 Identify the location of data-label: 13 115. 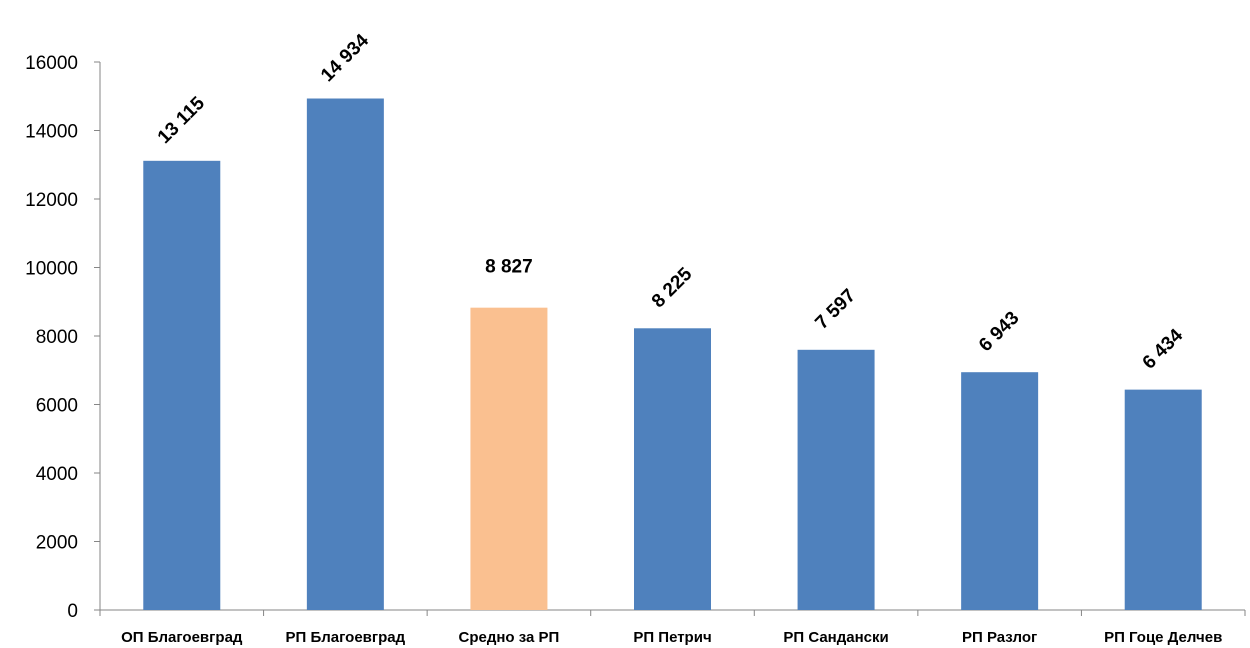
(182, 121).